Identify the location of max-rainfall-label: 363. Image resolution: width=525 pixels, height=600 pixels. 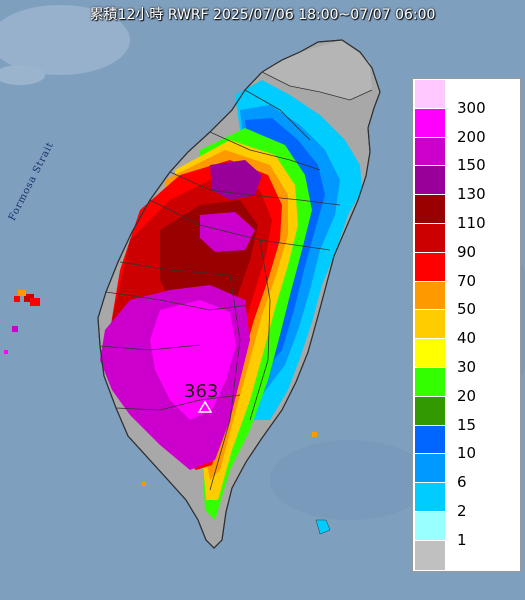
(201, 391).